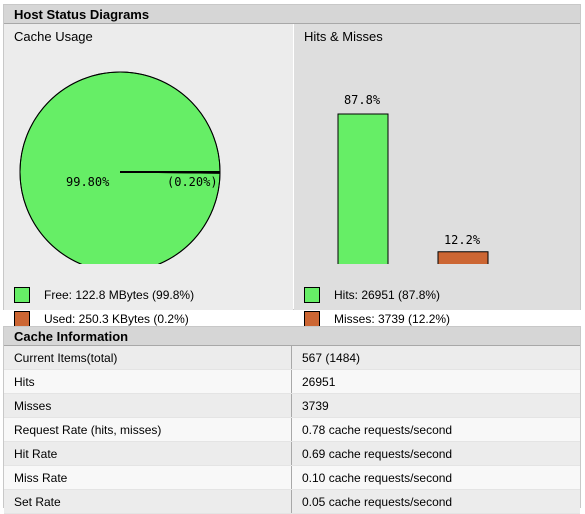 This screenshot has width=585, height=514. Describe the element at coordinates (363, 188) in the screenshot. I see `bar-hits` at that location.